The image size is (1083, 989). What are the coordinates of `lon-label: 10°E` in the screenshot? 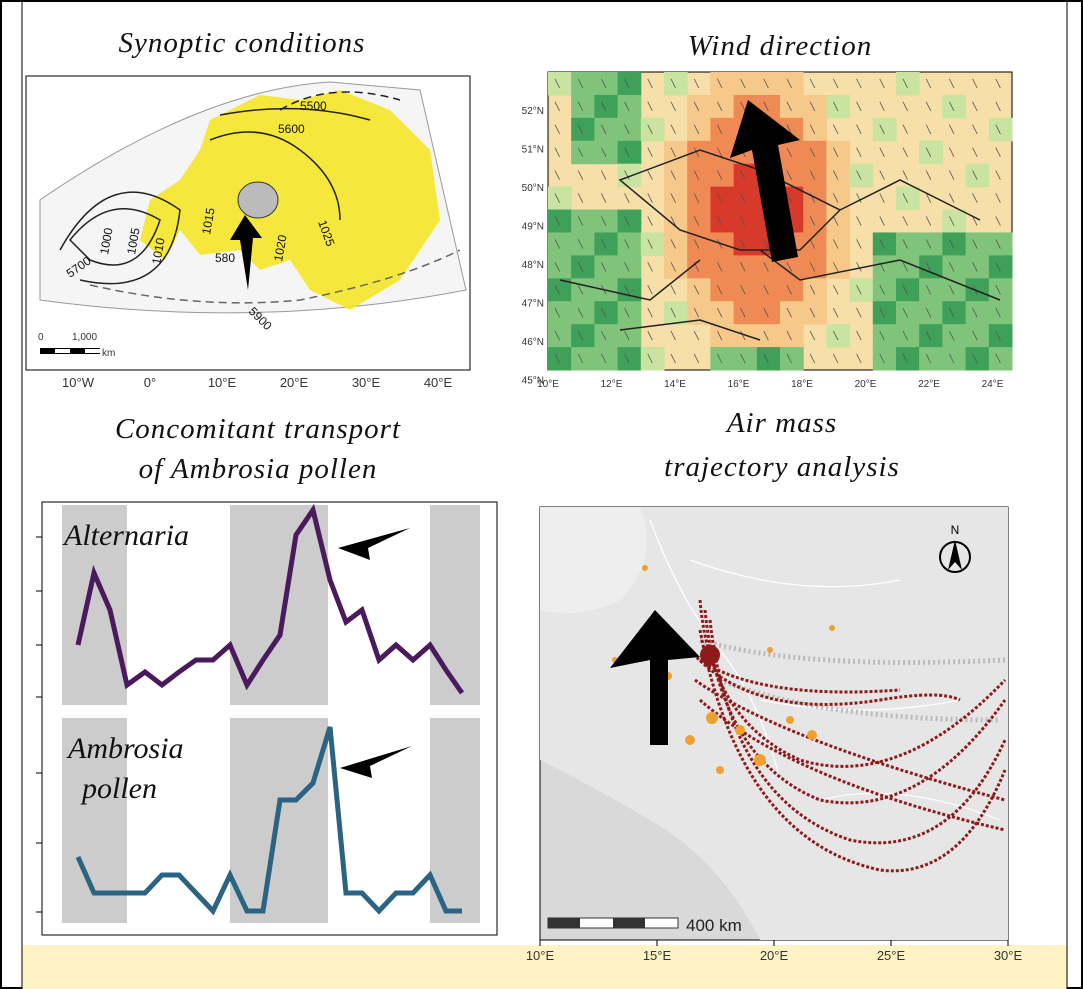 It's located at (540, 955).